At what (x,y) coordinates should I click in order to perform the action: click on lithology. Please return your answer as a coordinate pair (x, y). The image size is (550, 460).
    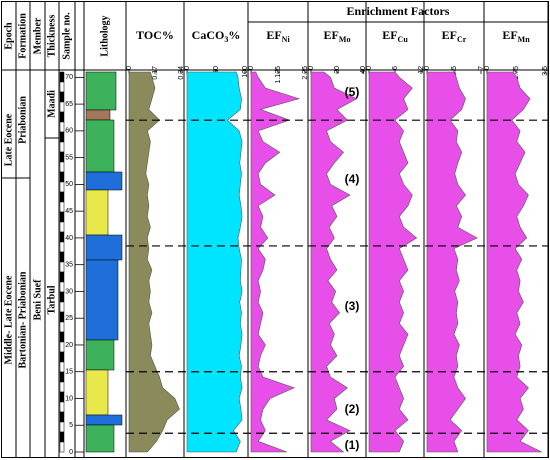
    Looking at the image, I should click on (104, 262).